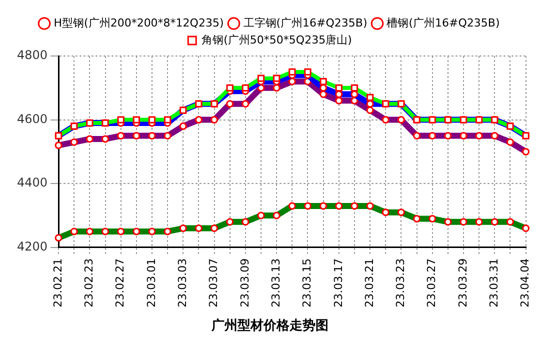  I want to click on x-tick-label: 23.04.04, so click(525, 283).